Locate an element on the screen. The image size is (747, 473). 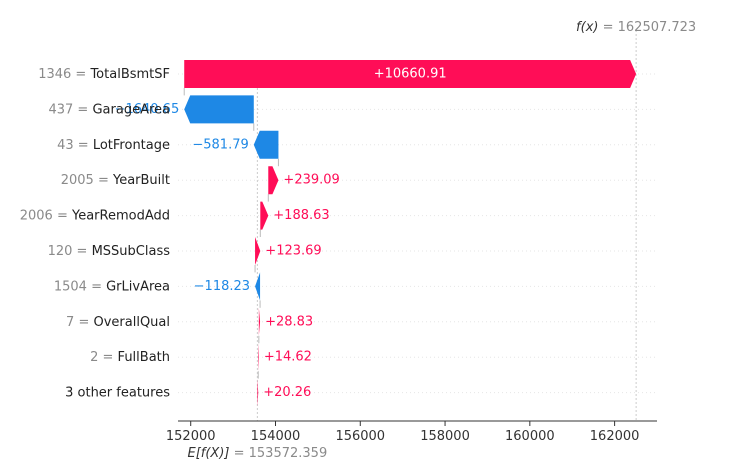
contribution-label: +28.83 is located at coordinates (289, 321).